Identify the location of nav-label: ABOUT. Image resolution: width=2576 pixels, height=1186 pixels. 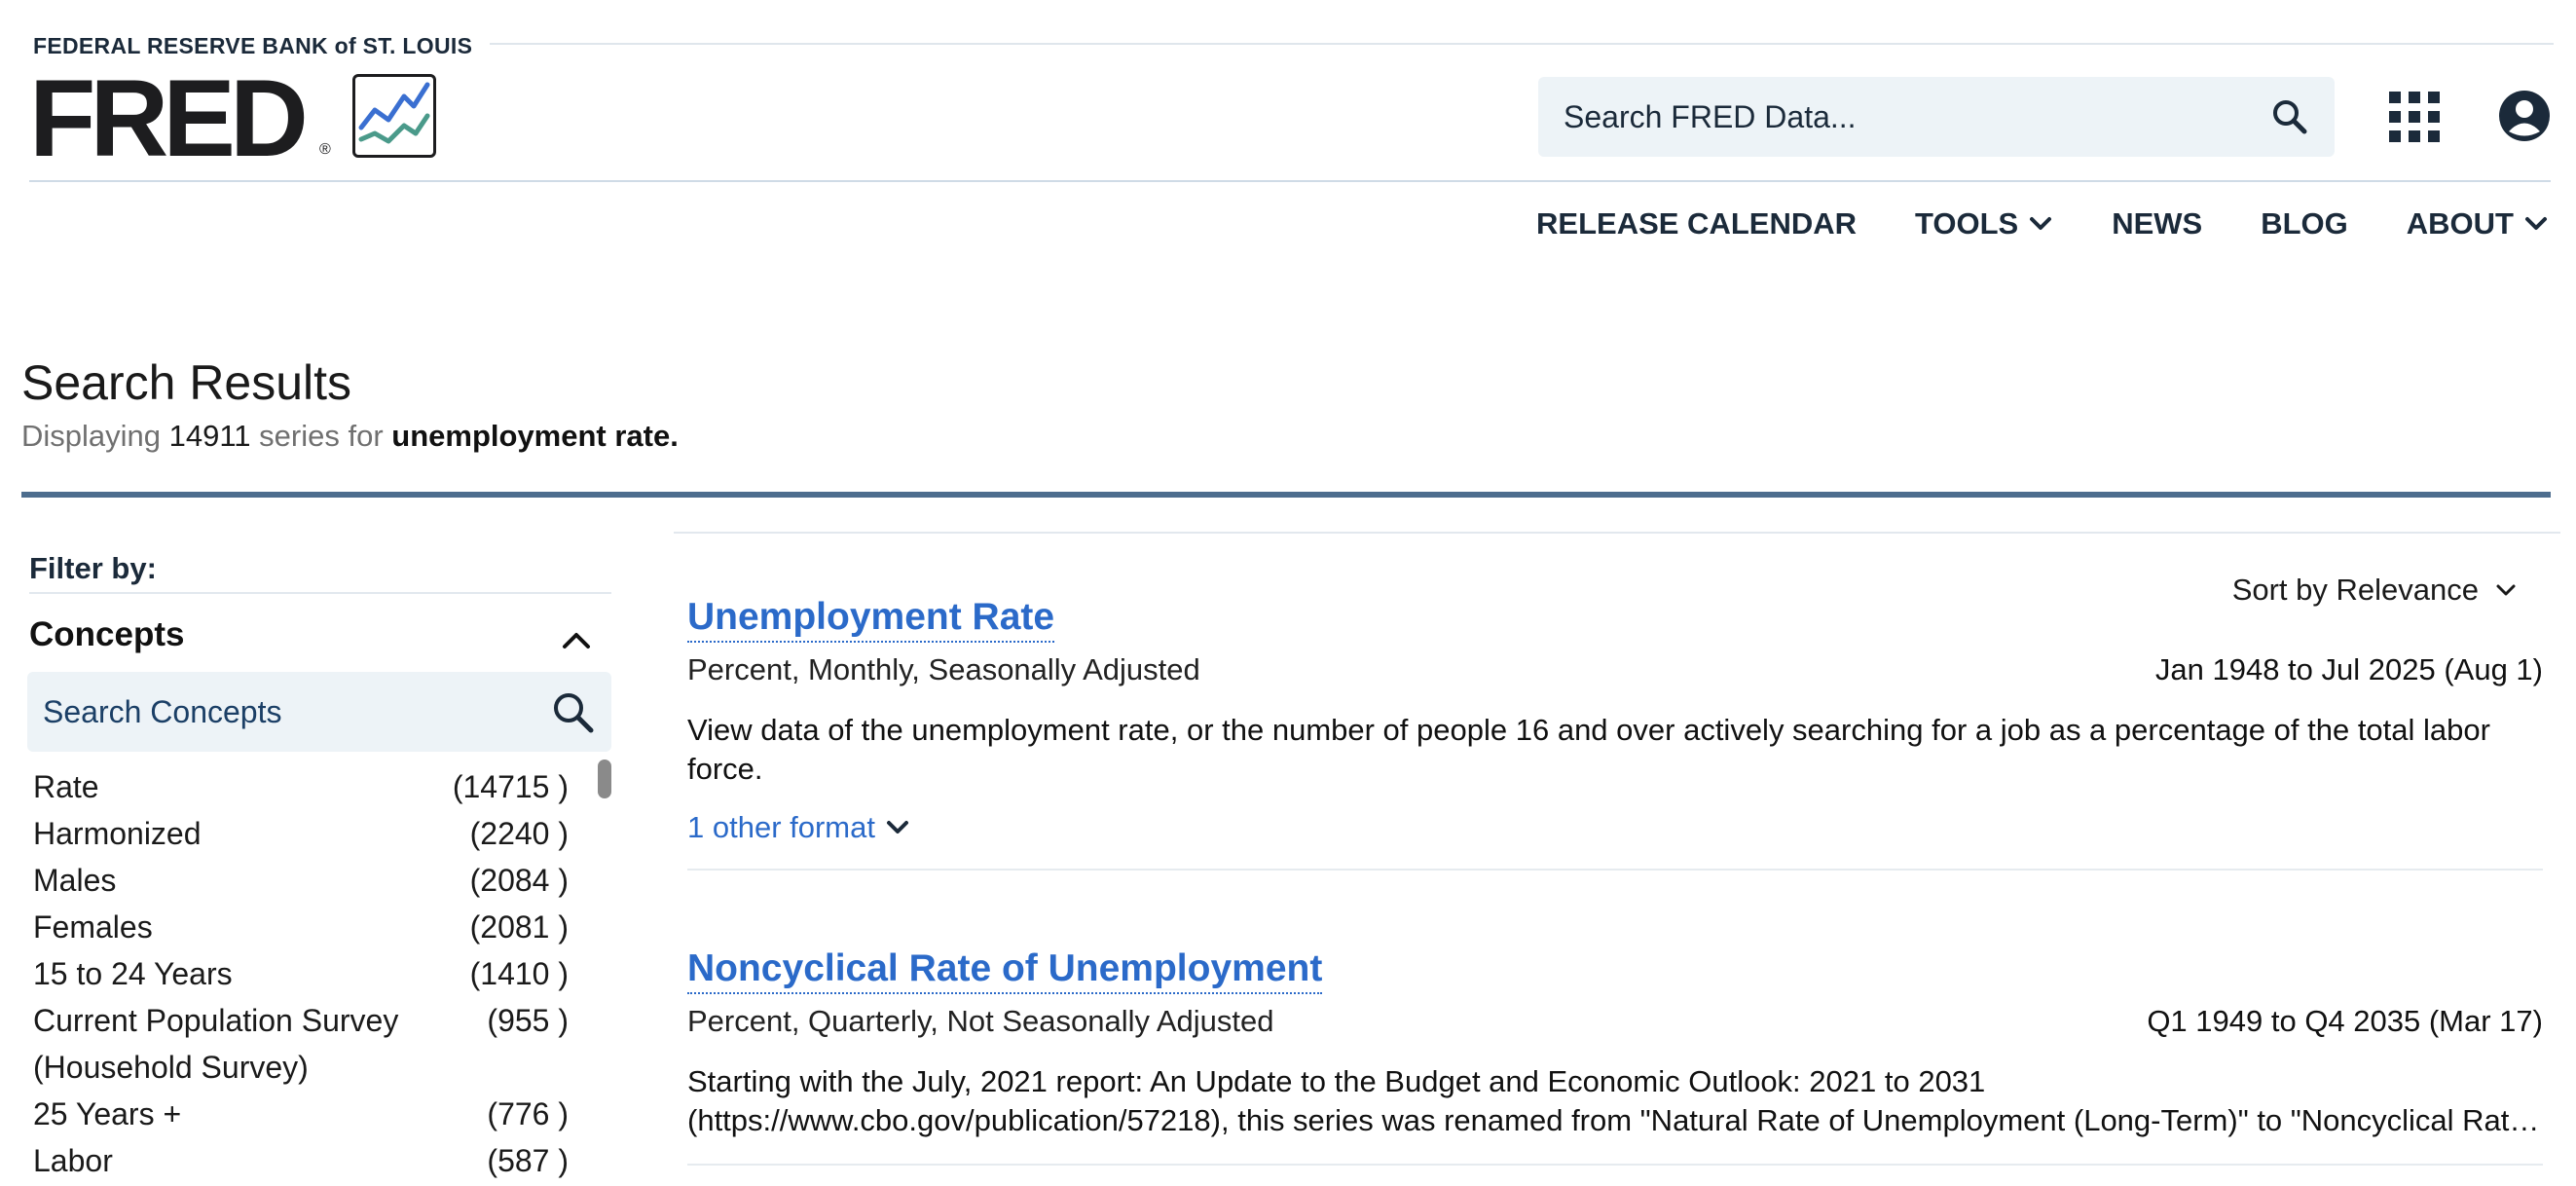
(2460, 223).